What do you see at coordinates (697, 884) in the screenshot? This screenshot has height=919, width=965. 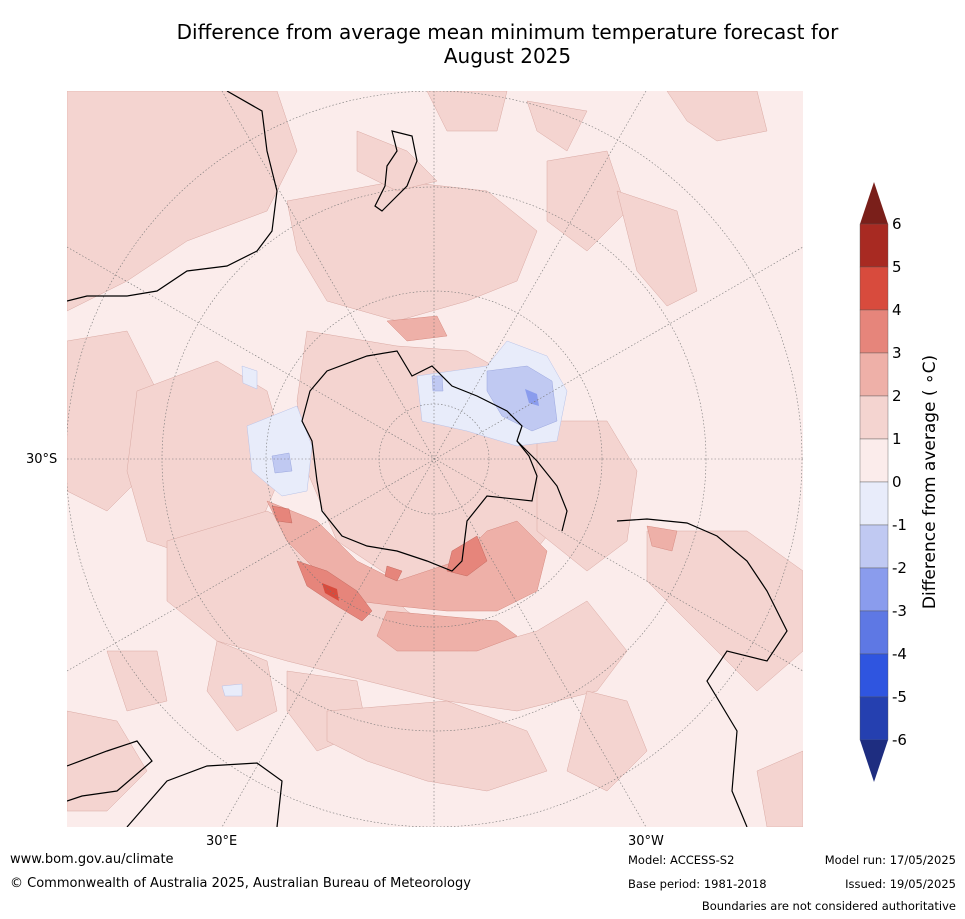 I see `base-period-text: Base period: 1981-2018` at bounding box center [697, 884].